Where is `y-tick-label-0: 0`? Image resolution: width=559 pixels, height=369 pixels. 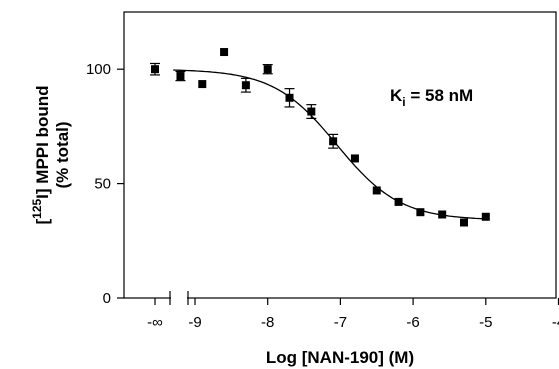
y-tick-label-0: 0 is located at coordinates (107, 298).